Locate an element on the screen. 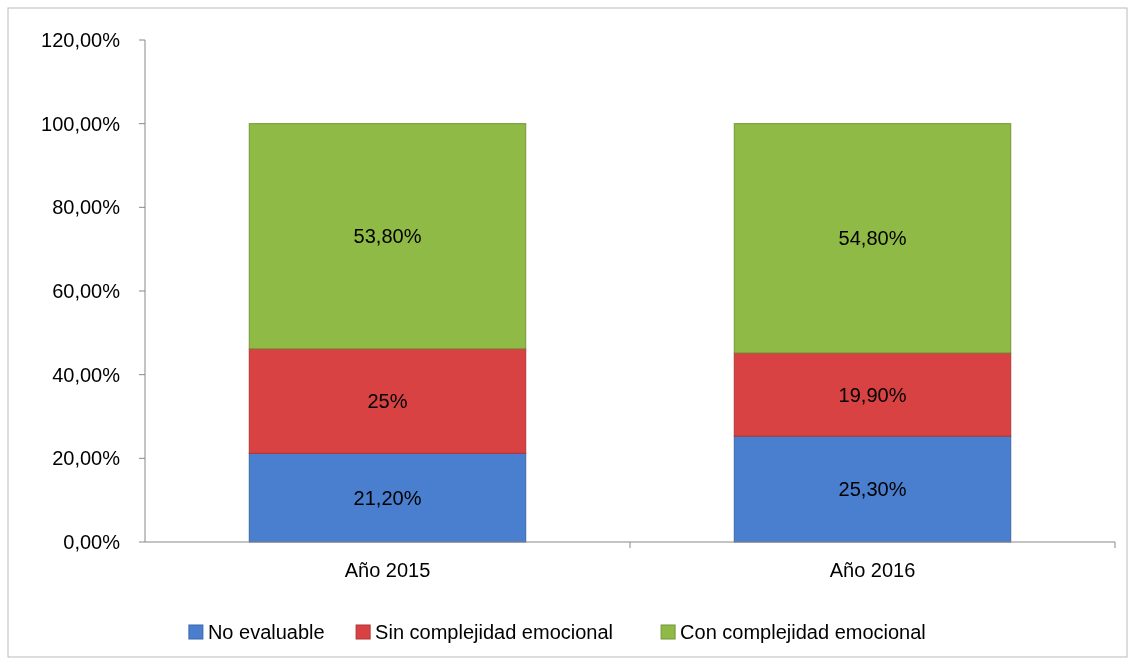 This screenshot has width=1135, height=665. legend-label: Sin complejidad emocional is located at coordinates (494, 632).